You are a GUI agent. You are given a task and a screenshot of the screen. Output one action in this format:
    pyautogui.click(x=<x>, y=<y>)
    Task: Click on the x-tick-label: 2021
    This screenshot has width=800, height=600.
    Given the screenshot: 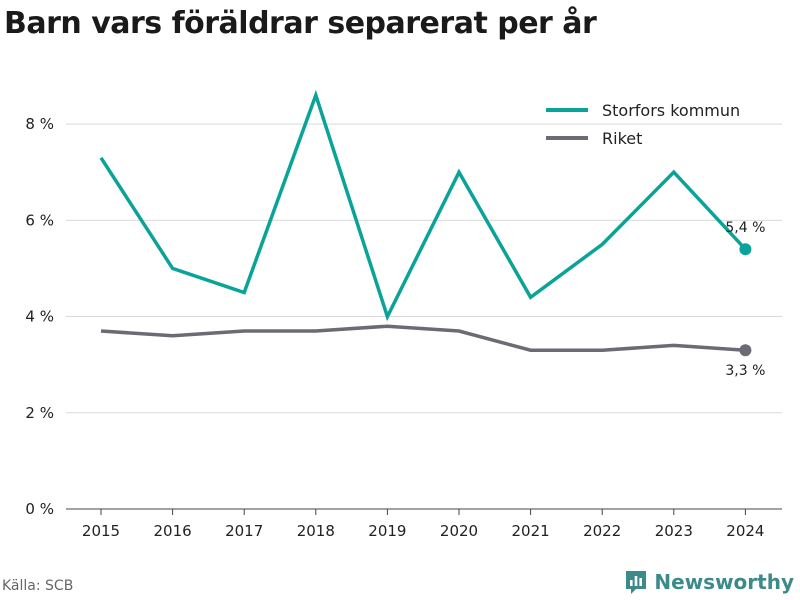 What is the action you would take?
    pyautogui.click(x=531, y=531)
    